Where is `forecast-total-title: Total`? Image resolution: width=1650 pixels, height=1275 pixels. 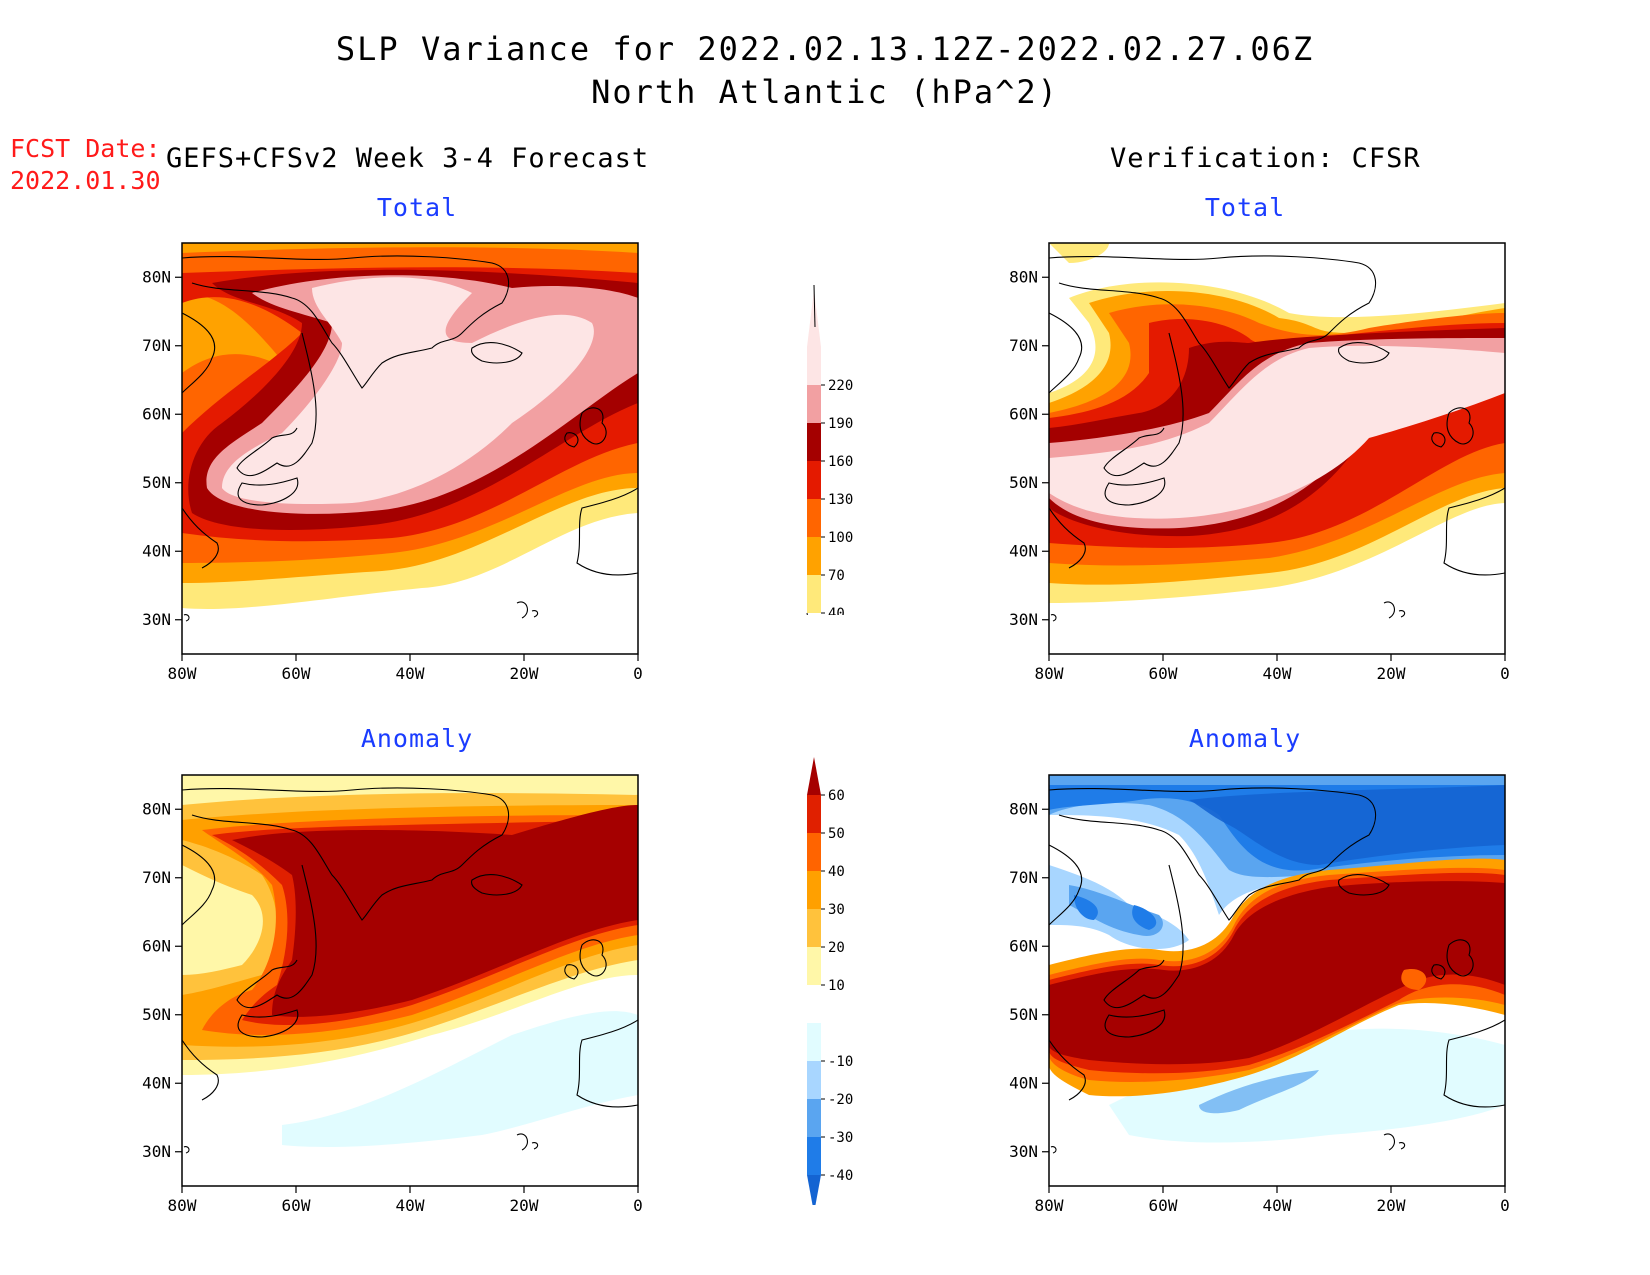 forecast-total-title: Total is located at coordinates (417, 207).